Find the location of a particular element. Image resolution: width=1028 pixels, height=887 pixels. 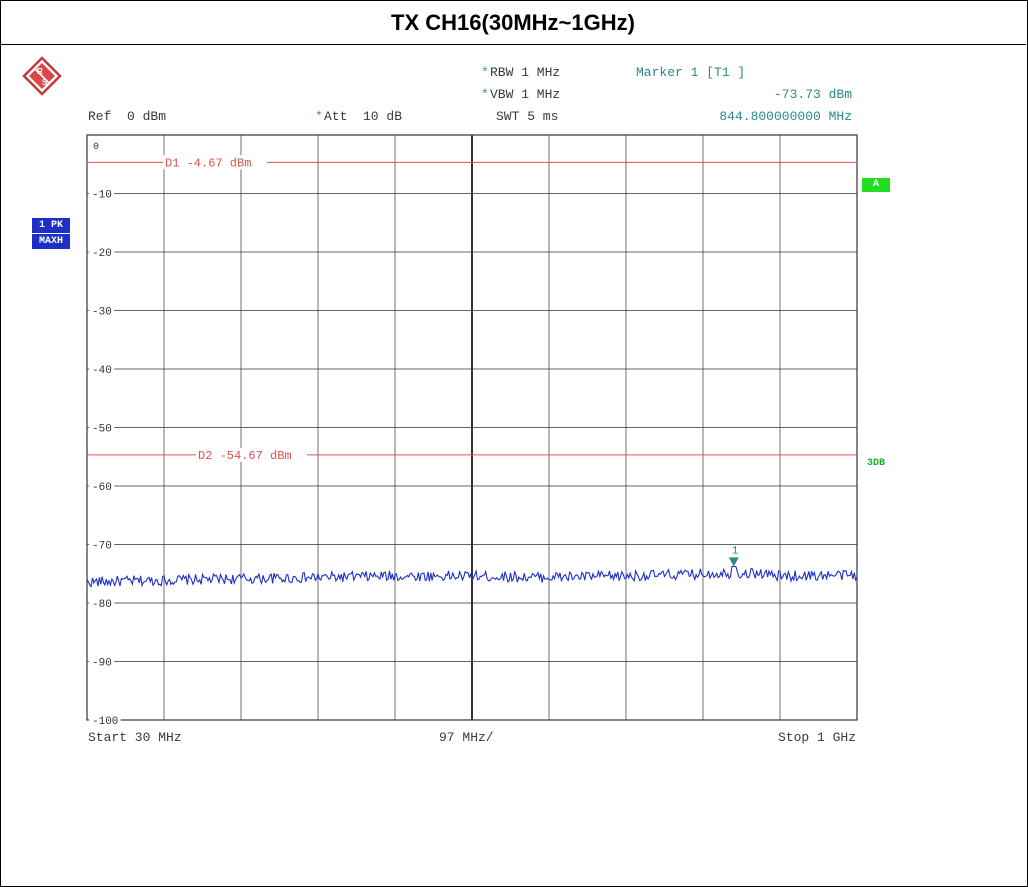

trace-line is located at coordinates (472, 576).